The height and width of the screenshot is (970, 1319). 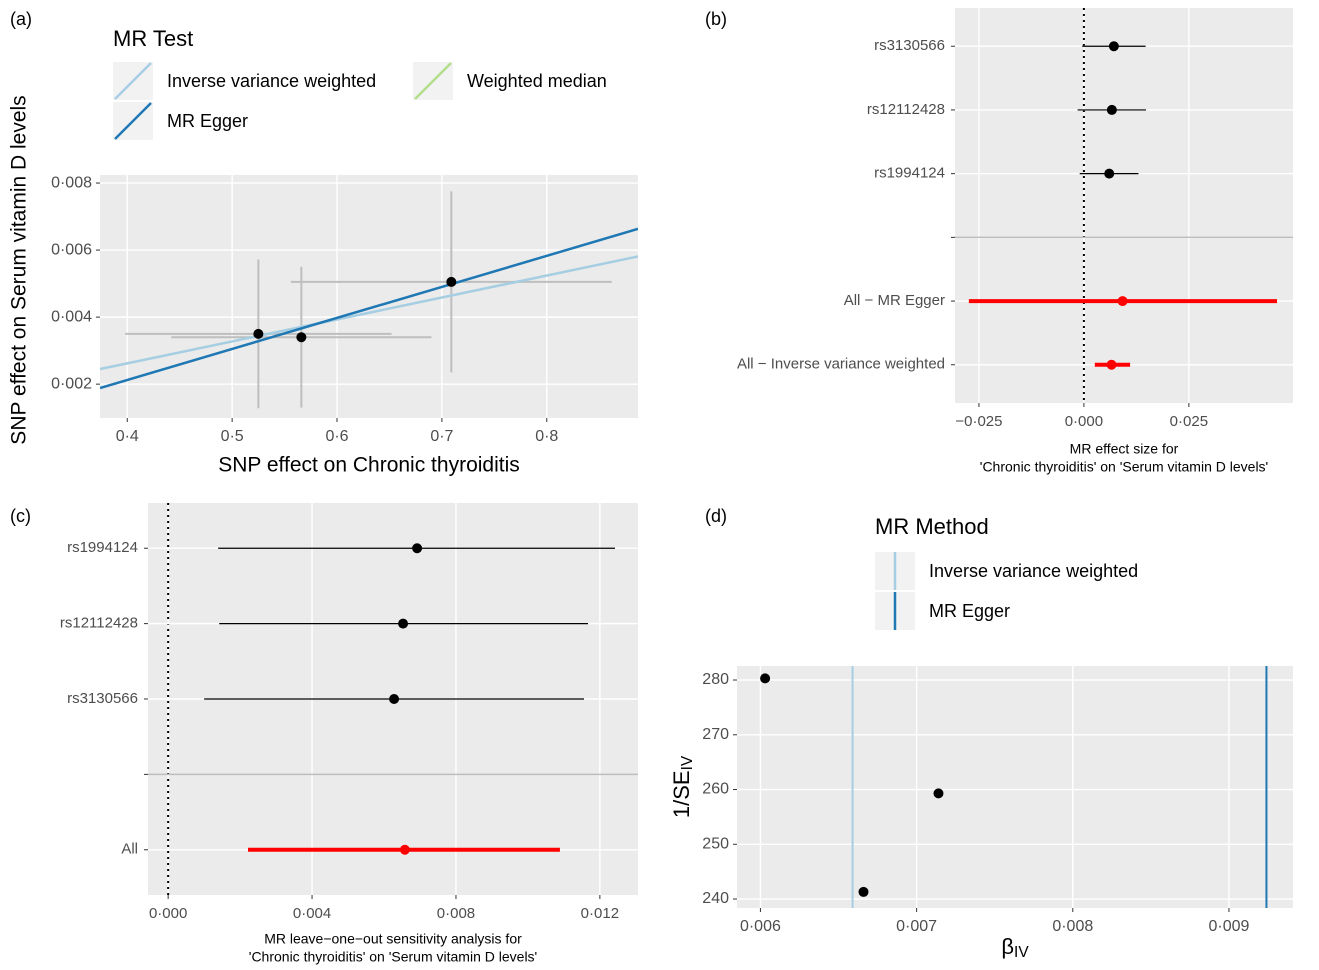 What do you see at coordinates (894, 300) in the screenshot?
I see `y-tick-label: All − MR Egger` at bounding box center [894, 300].